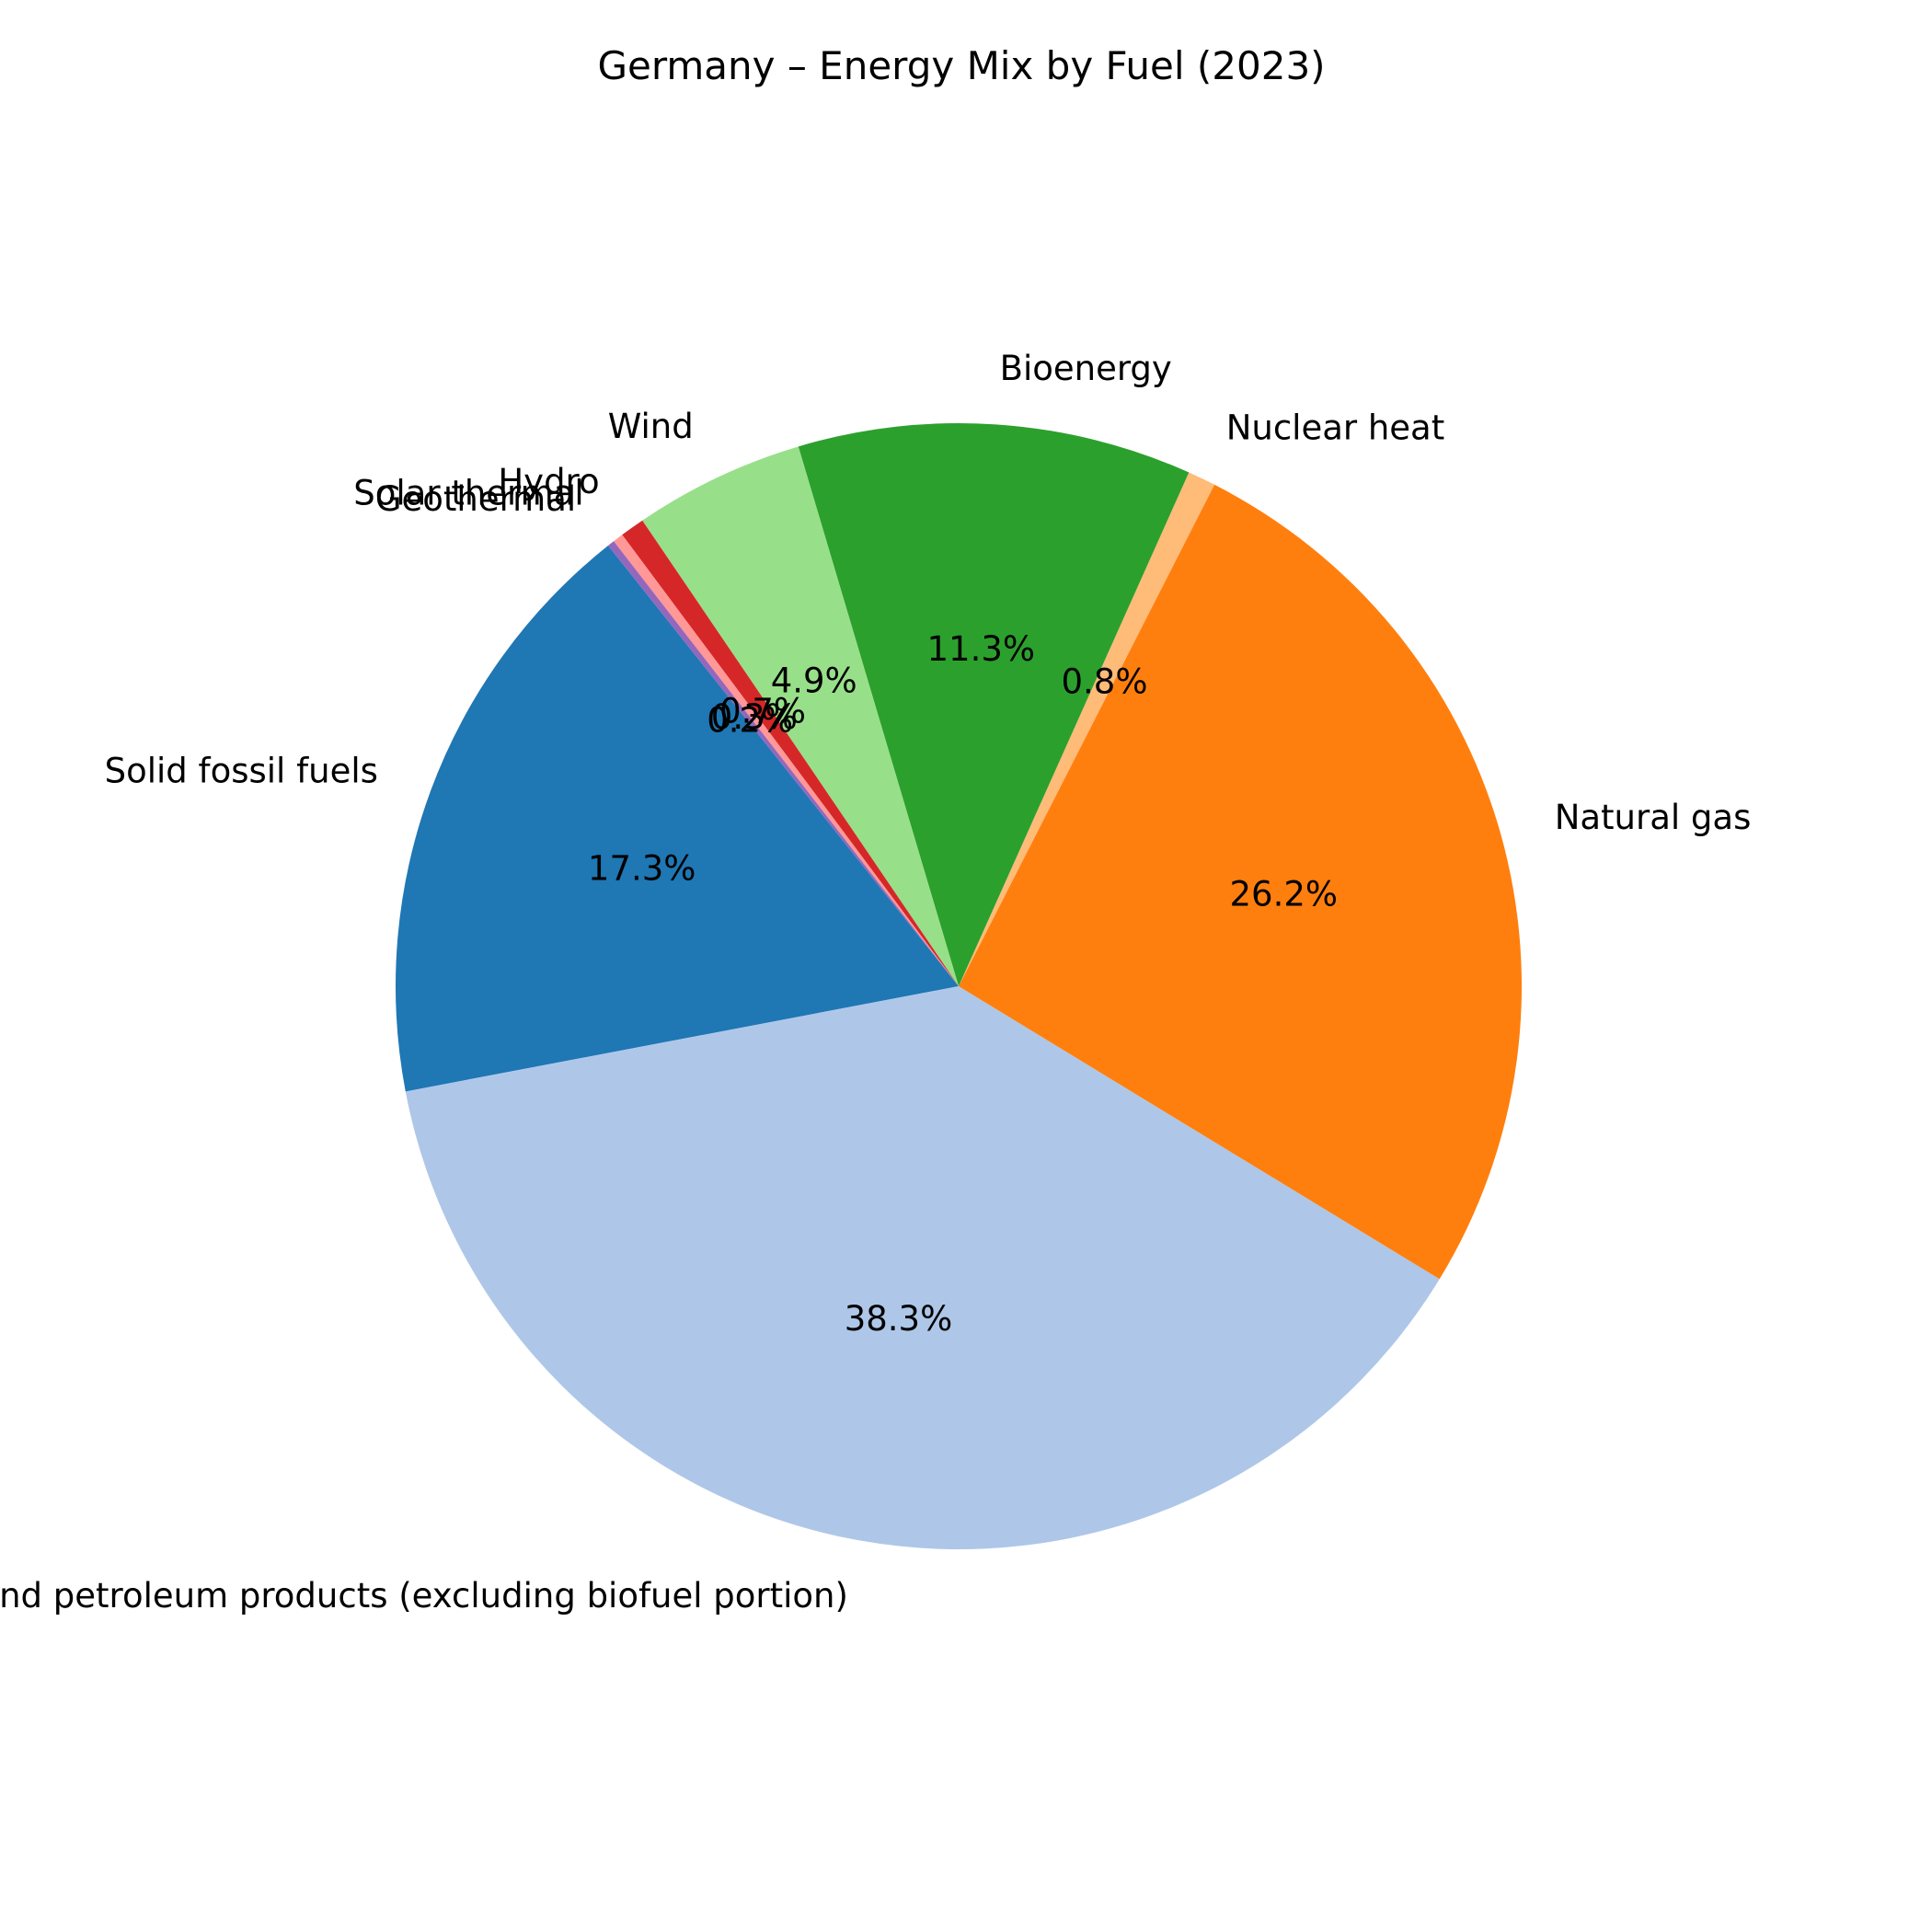 This screenshot has width=1932, height=1932. I want to click on slice-solid-fossil-fuels, so click(677, 819).